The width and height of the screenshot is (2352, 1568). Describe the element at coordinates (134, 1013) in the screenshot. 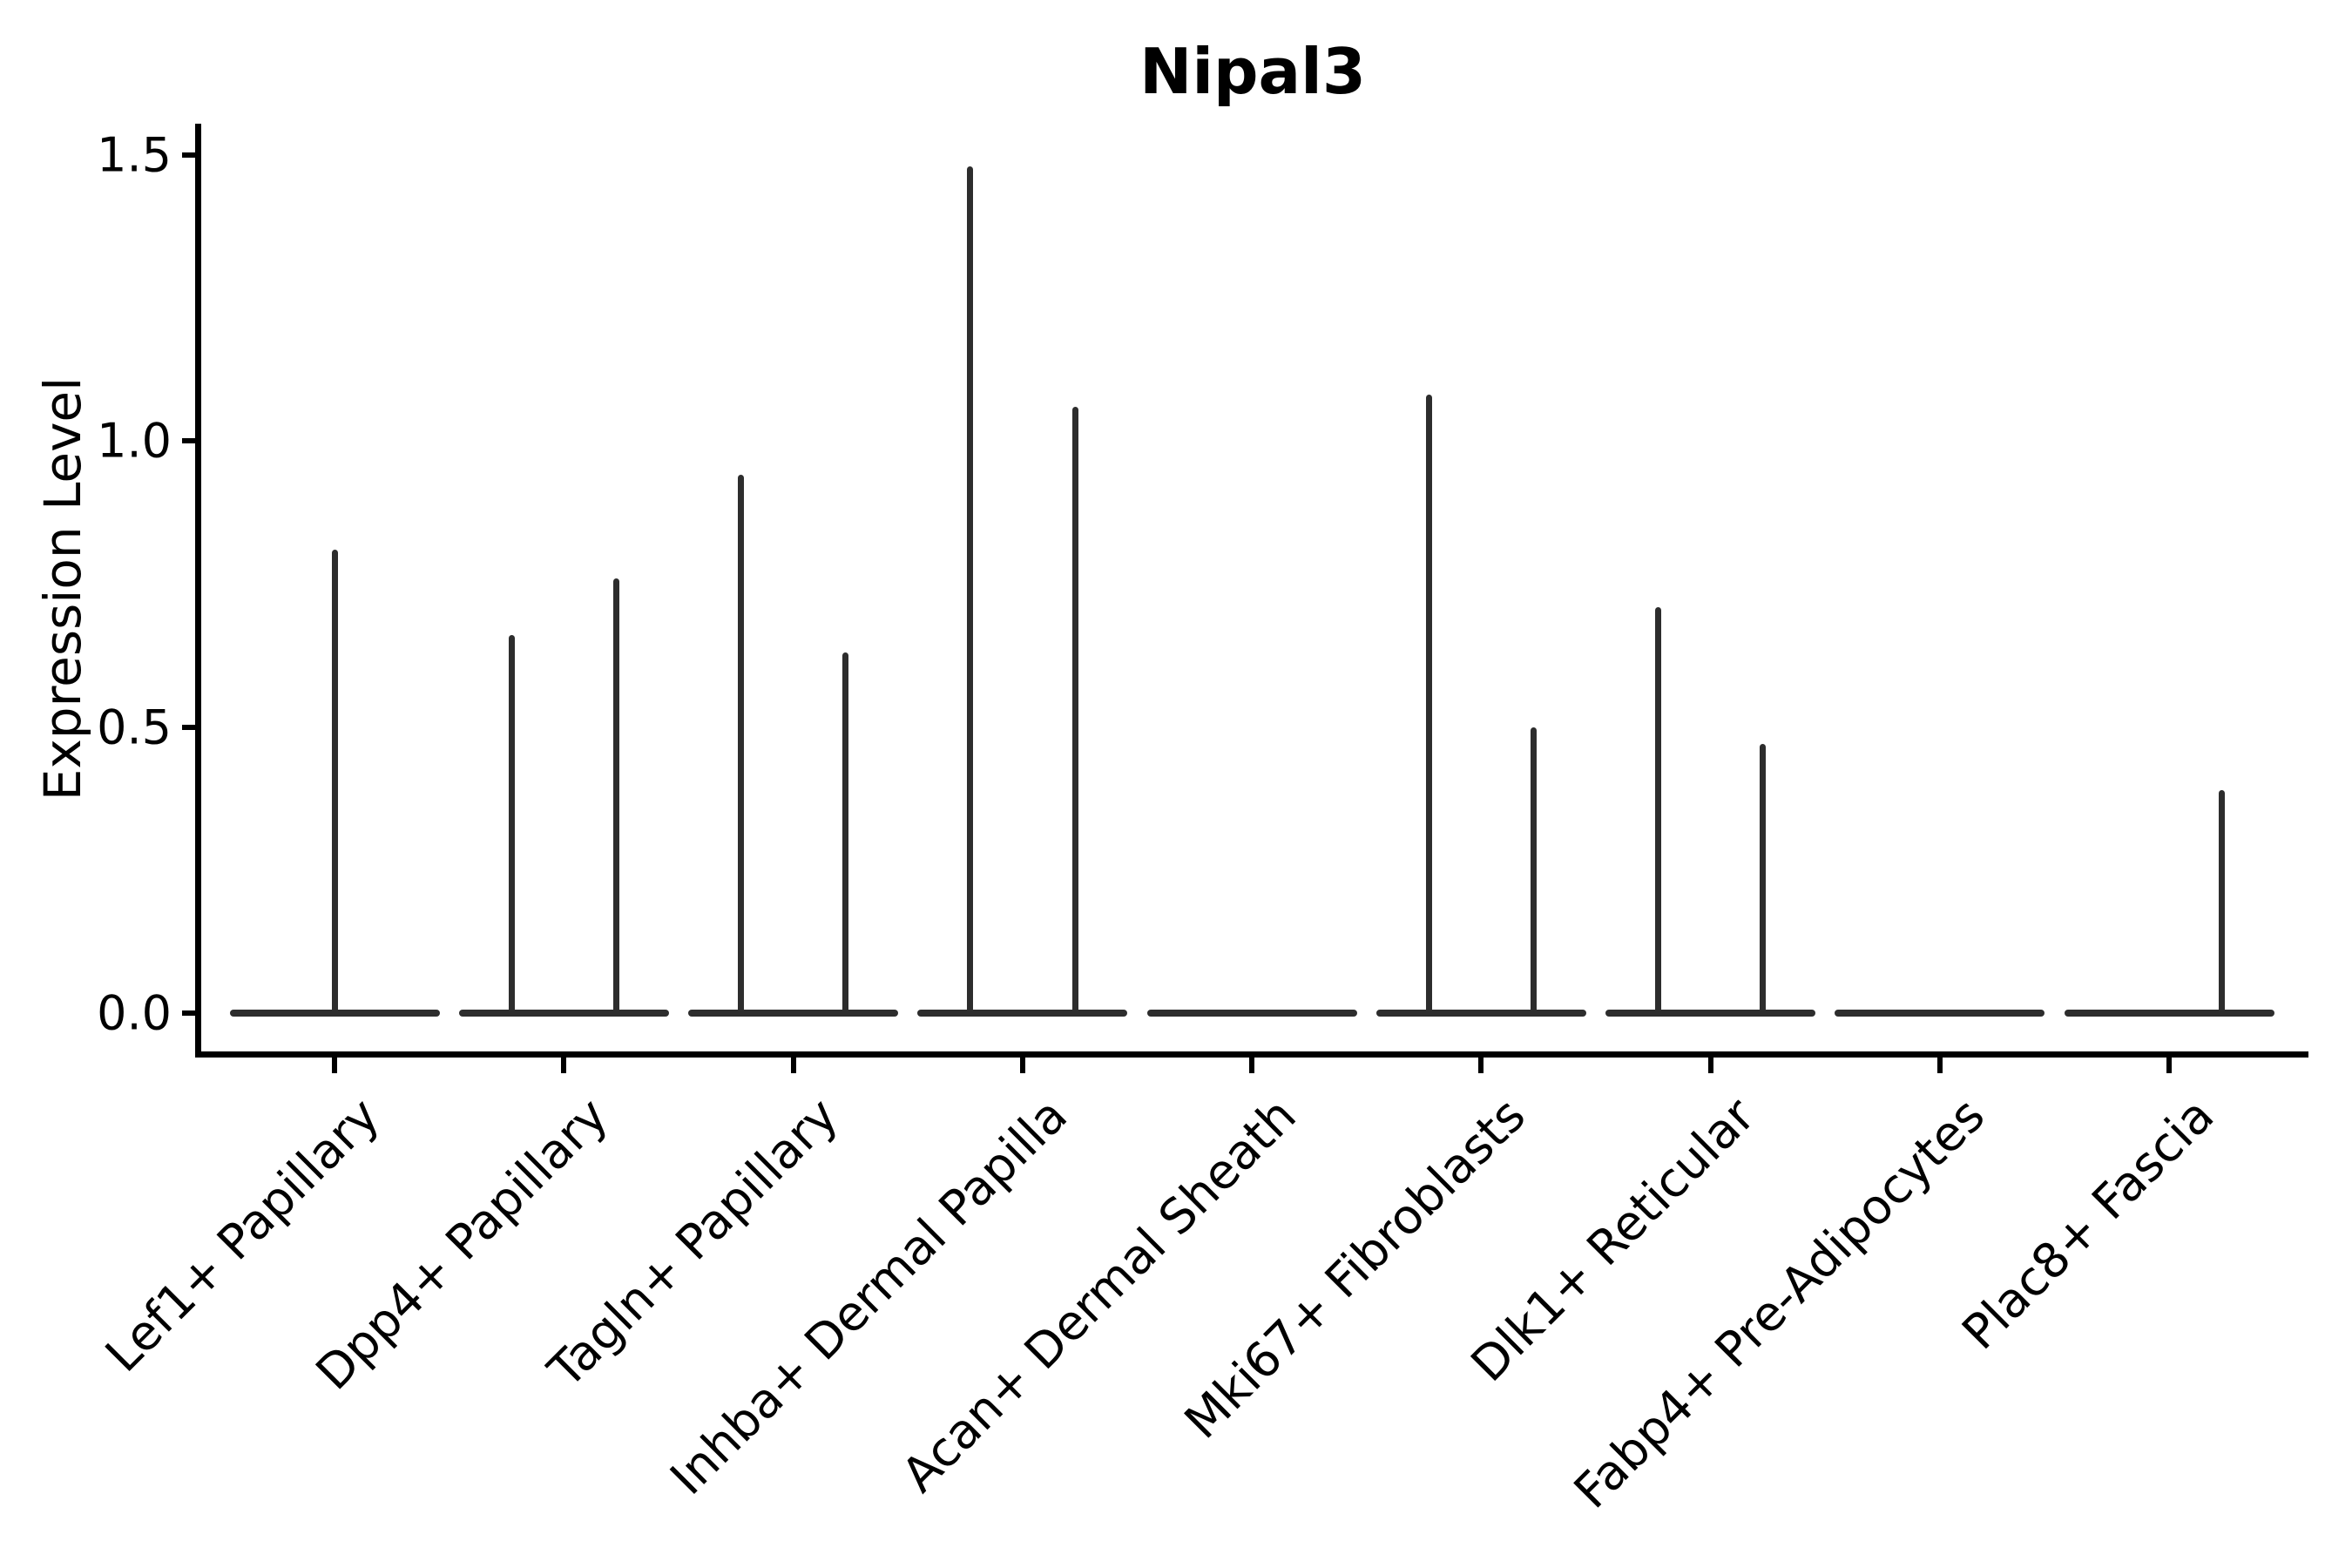

I see `y-tick-label: 0.0` at that location.